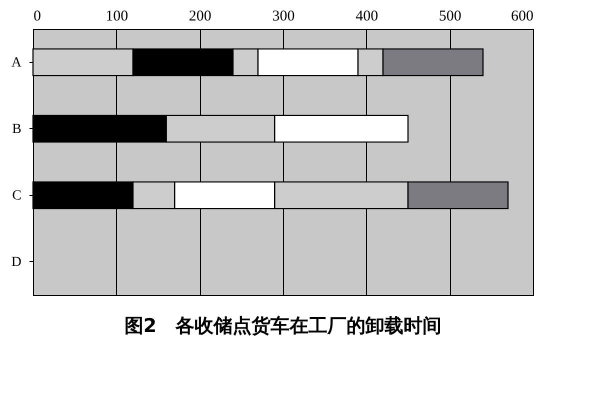  Describe the element at coordinates (16, 62) in the screenshot. I see `y-tick-label: A` at that location.